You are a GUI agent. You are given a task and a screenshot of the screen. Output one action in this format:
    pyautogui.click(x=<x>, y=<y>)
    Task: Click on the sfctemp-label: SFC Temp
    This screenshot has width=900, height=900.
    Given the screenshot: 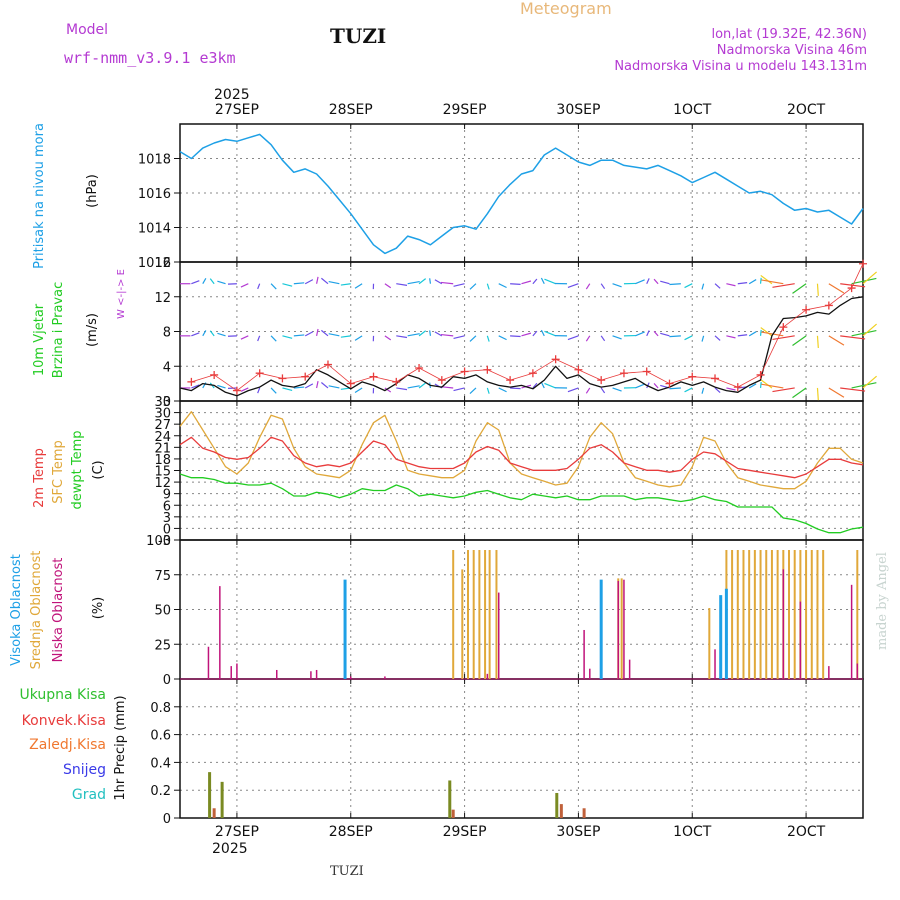 What is the action you would take?
    pyautogui.click(x=58, y=472)
    